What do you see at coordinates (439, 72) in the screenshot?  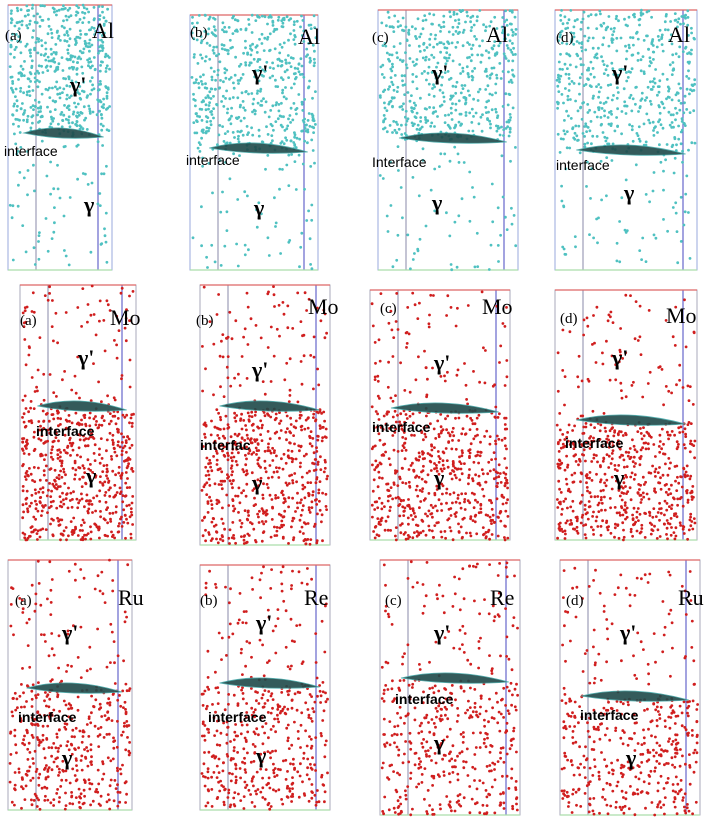 I see `phase-gamma-prime: γ'` at bounding box center [439, 72].